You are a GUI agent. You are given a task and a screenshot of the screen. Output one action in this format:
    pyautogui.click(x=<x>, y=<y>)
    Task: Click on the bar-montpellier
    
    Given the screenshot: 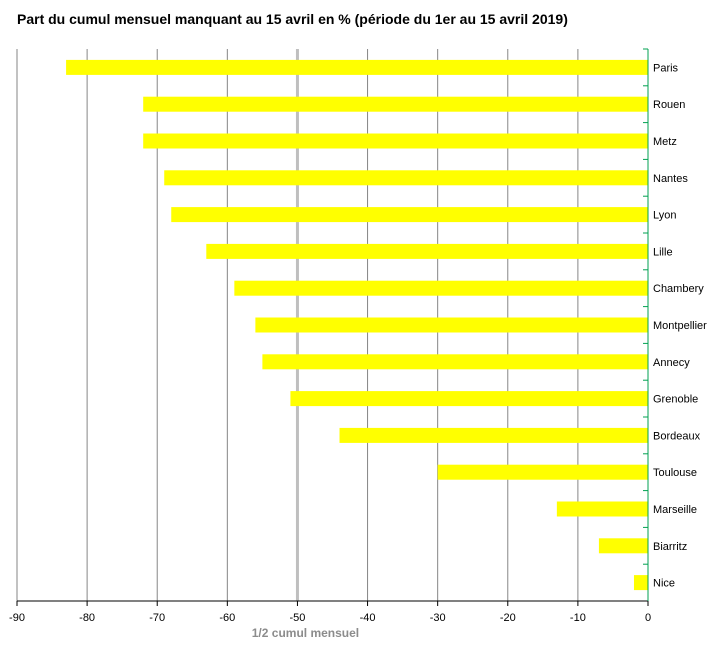 What is the action you would take?
    pyautogui.click(x=451, y=325)
    